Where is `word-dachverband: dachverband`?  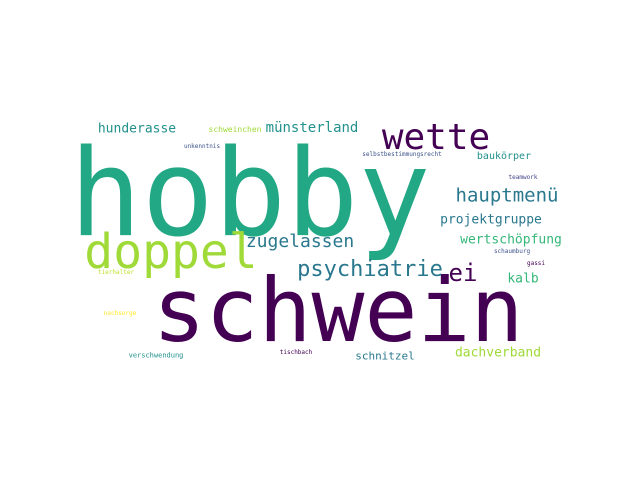 word-dachverband: dachverband is located at coordinates (498, 353).